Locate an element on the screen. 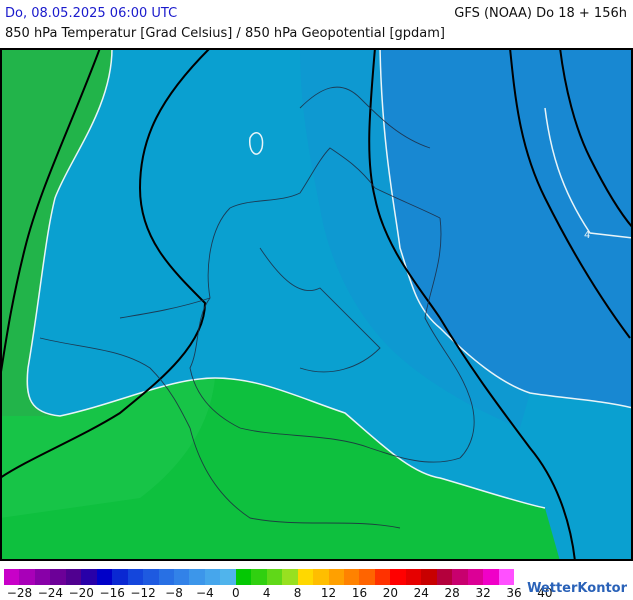 The width and height of the screenshot is (633, 600). border-alps is located at coordinates (295, 478).